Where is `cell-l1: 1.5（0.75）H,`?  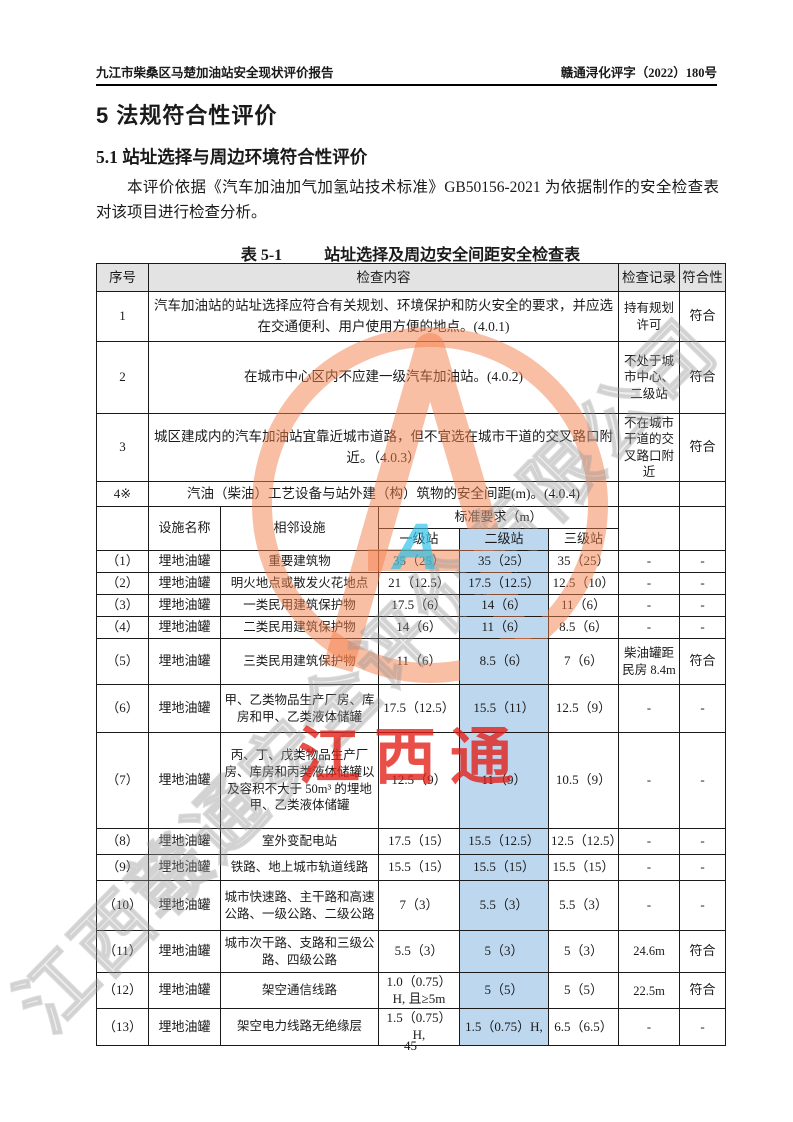 cell-l1: 1.5（0.75）H, is located at coordinates (419, 1027).